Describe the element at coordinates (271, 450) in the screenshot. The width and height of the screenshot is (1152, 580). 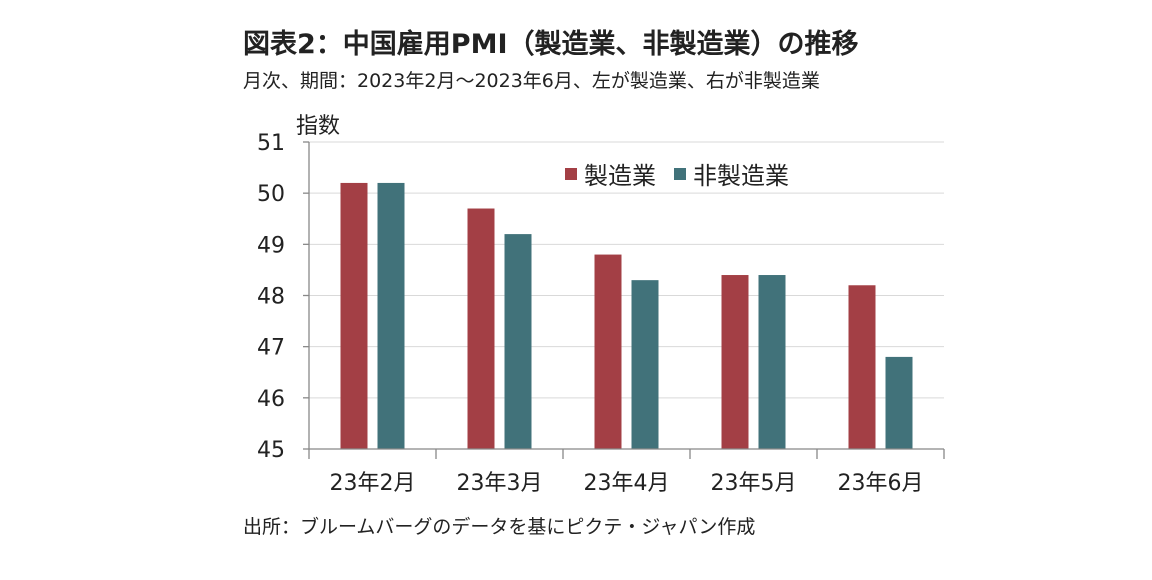
I see `y-tick-label: 45` at that location.